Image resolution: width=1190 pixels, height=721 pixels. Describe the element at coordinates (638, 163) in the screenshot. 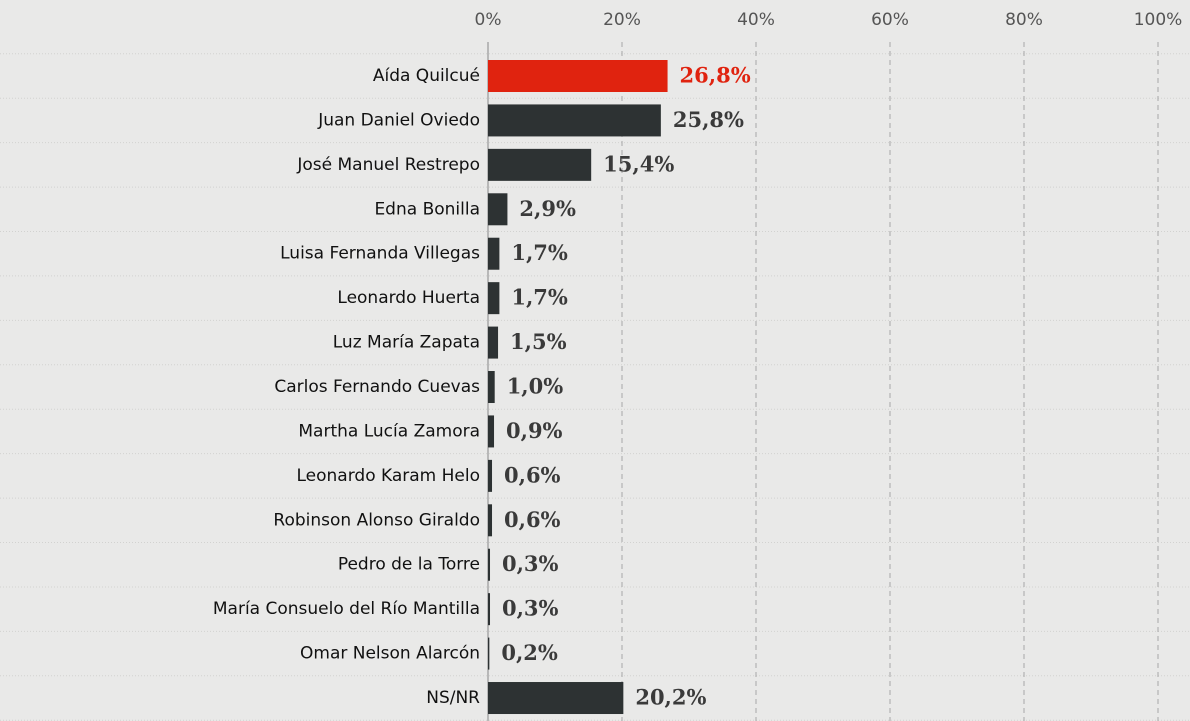

I see `value-label: 15,4%` at that location.